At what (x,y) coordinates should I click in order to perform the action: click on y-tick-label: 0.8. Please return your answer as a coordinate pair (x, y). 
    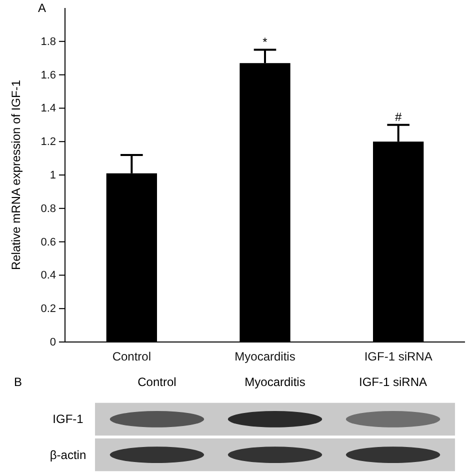
    Looking at the image, I should click on (48, 208).